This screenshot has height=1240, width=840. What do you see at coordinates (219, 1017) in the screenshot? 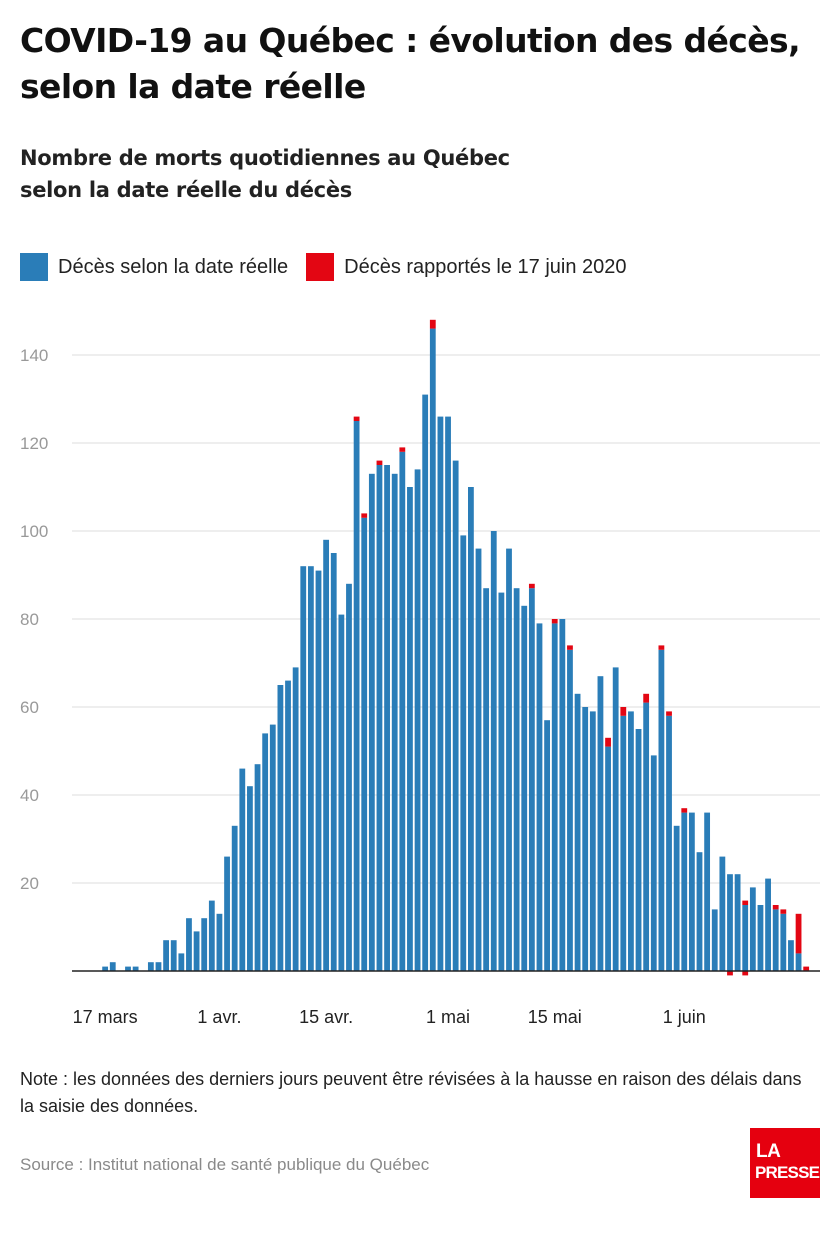
I see `x-tick-label-1: 1 avr.` at bounding box center [219, 1017].